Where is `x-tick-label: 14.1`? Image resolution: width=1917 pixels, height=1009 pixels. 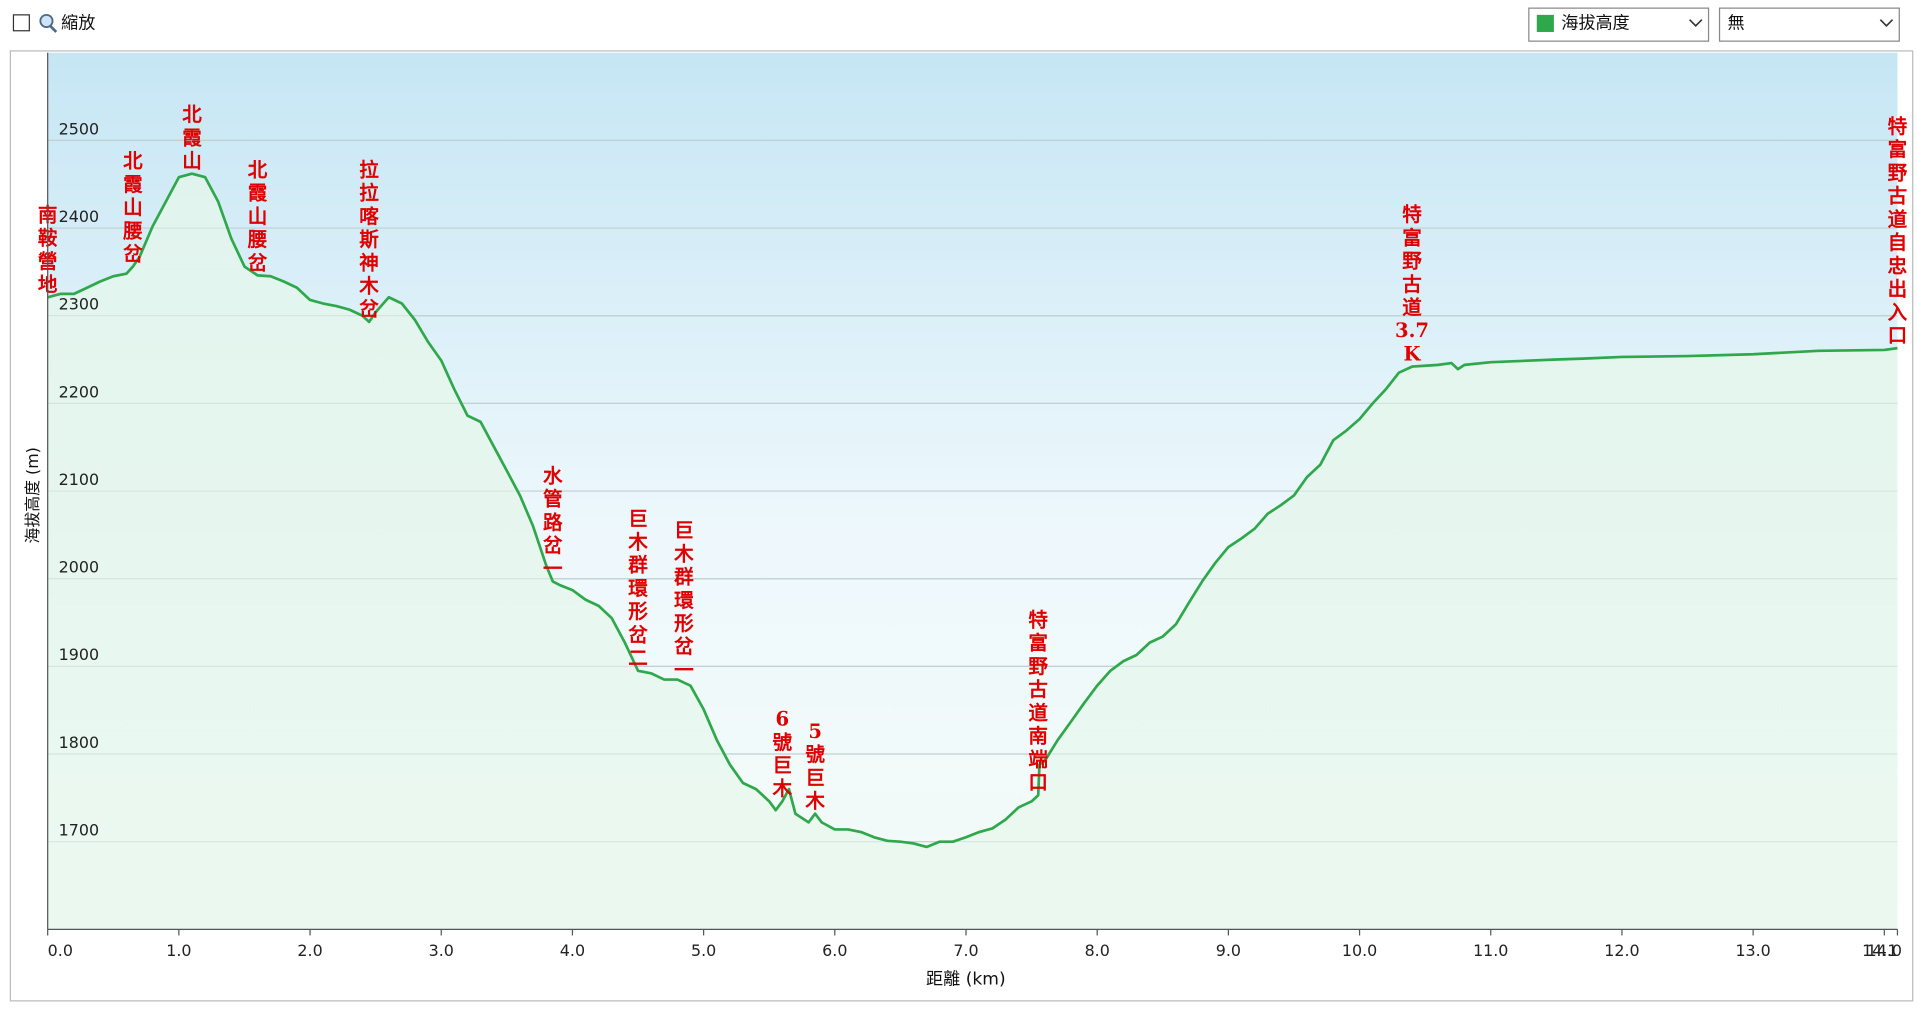
x-tick-label: 14.1 is located at coordinates (1879, 950).